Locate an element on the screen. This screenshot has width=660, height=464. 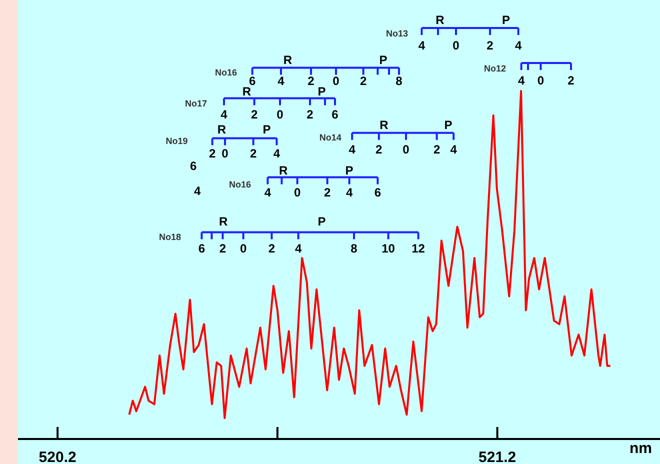
x-axis-title: nm is located at coordinates (641, 449).